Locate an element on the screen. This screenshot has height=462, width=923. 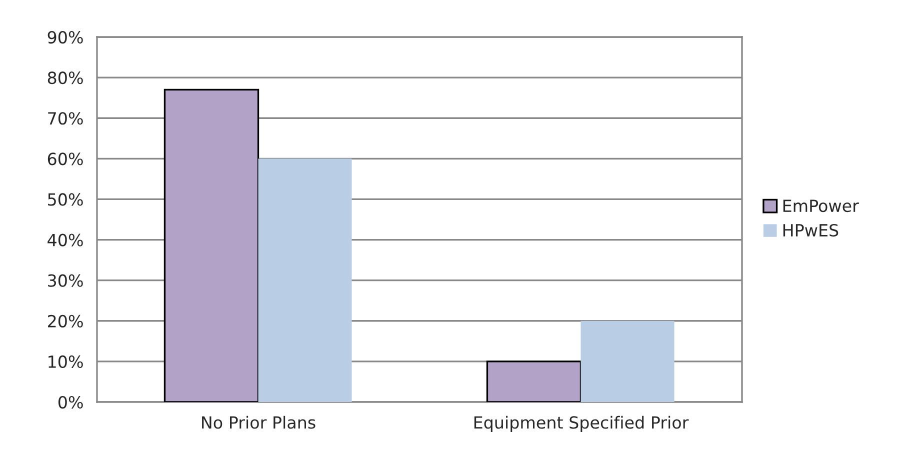
y-tick-label: 80% is located at coordinates (65, 78).